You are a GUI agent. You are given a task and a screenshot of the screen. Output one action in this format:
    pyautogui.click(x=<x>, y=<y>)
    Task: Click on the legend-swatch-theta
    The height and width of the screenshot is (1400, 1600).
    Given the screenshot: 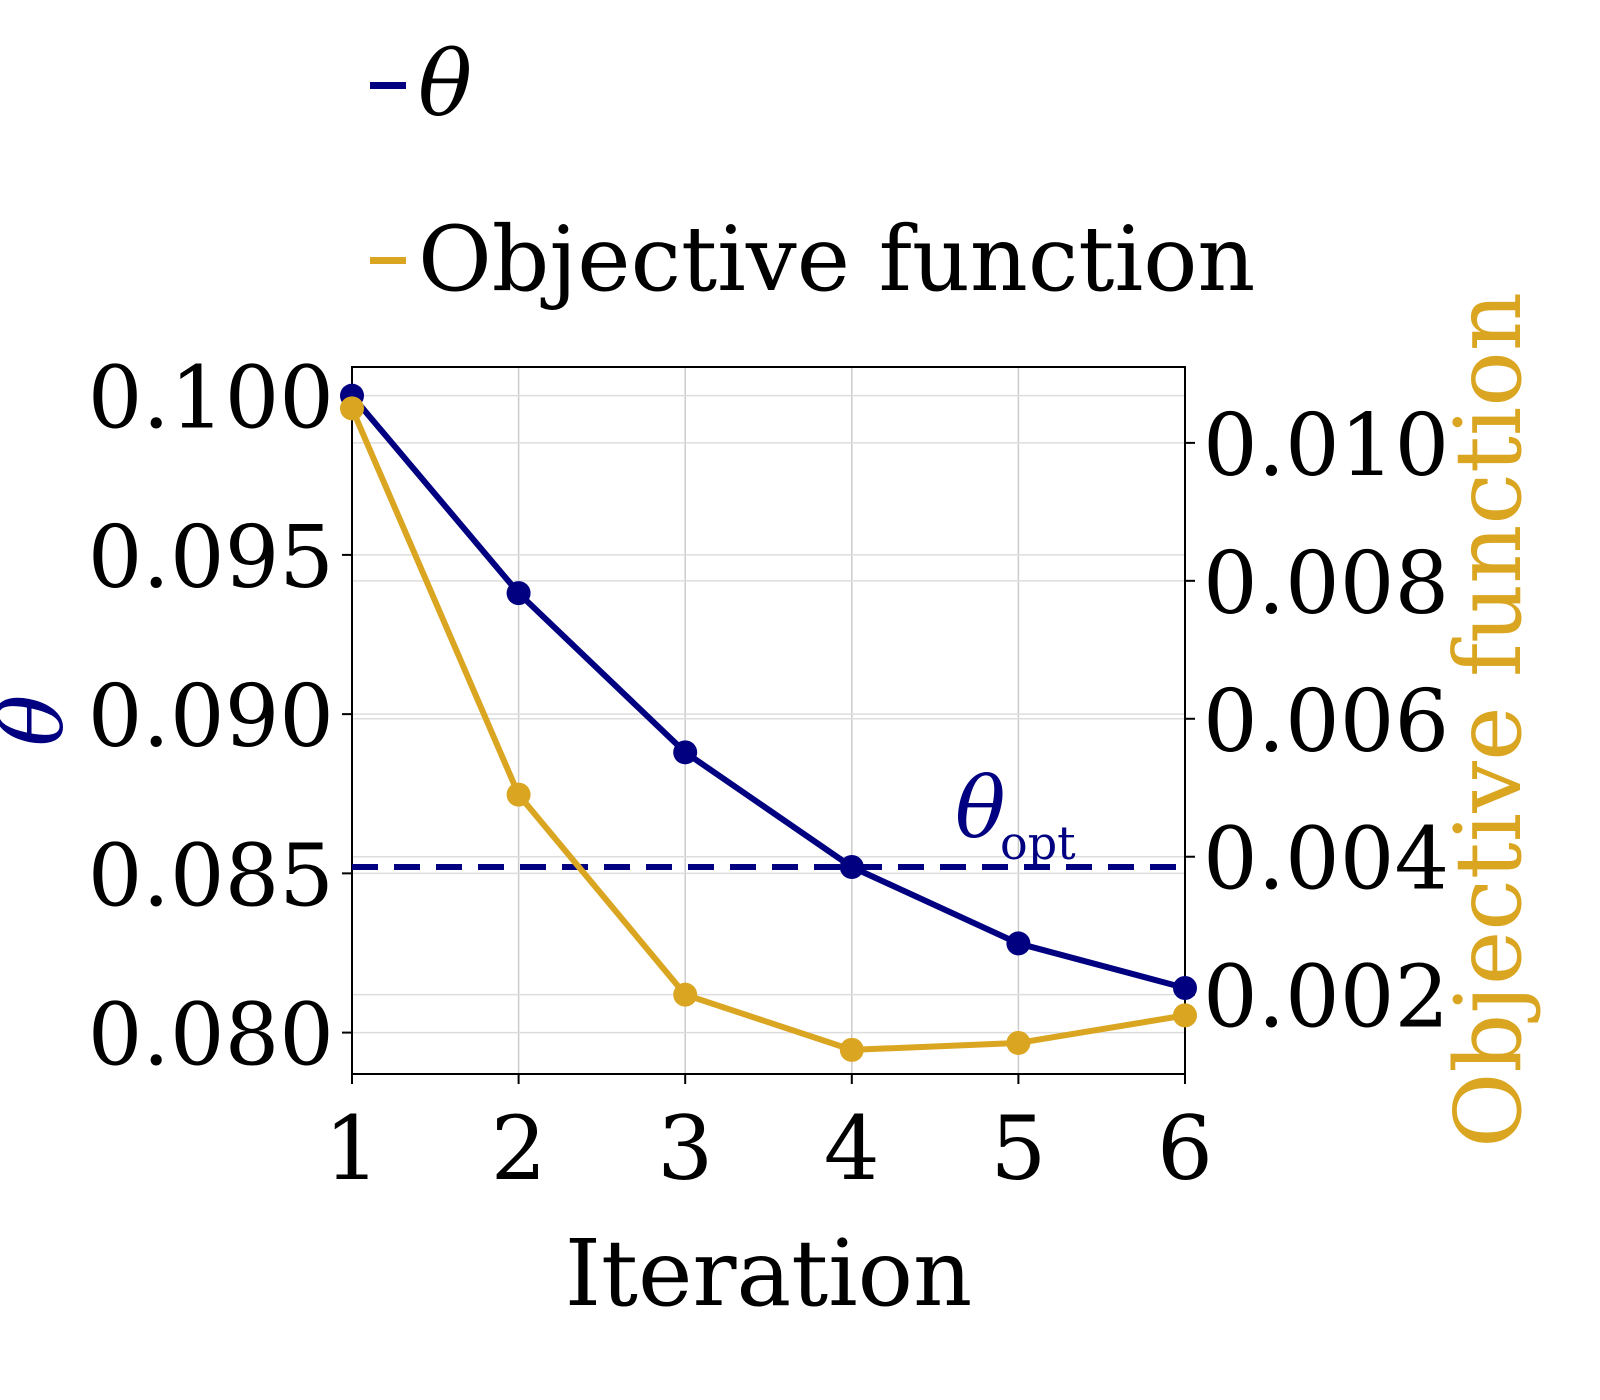 What is the action you would take?
    pyautogui.click(x=388, y=85)
    